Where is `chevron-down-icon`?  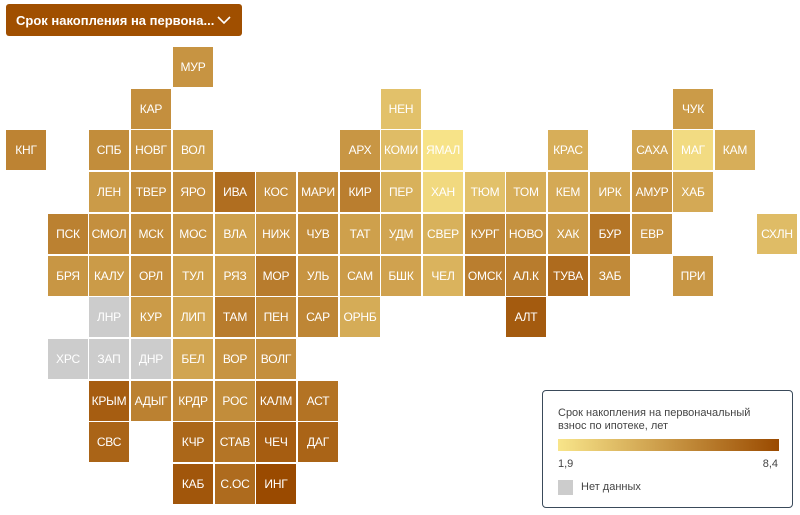
chevron-down-icon is located at coordinates (224, 20).